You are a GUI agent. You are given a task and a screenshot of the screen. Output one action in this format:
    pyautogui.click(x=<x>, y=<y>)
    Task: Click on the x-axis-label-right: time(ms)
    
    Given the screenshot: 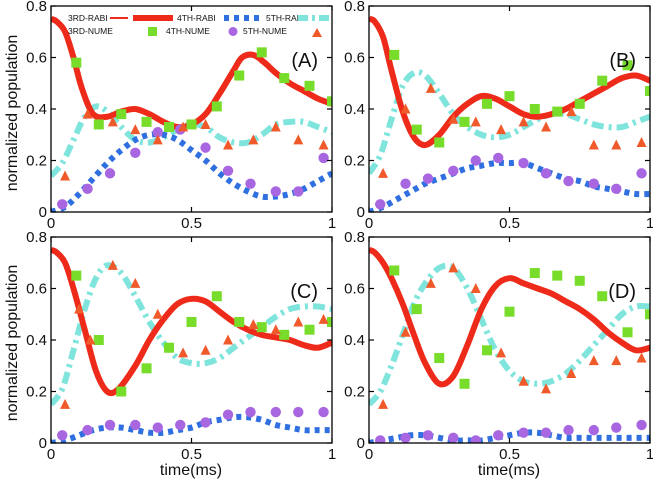 What is the action you would take?
    pyautogui.click(x=509, y=470)
    